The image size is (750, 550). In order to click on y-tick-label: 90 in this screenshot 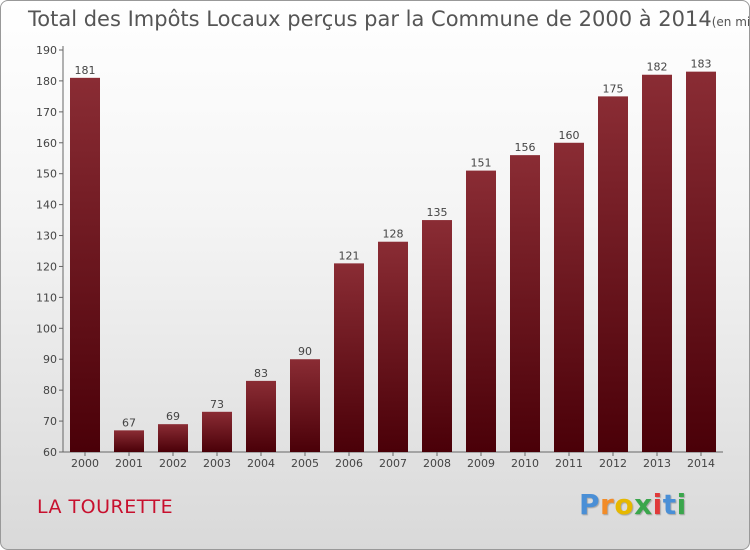, I will do `click(50, 359)`.